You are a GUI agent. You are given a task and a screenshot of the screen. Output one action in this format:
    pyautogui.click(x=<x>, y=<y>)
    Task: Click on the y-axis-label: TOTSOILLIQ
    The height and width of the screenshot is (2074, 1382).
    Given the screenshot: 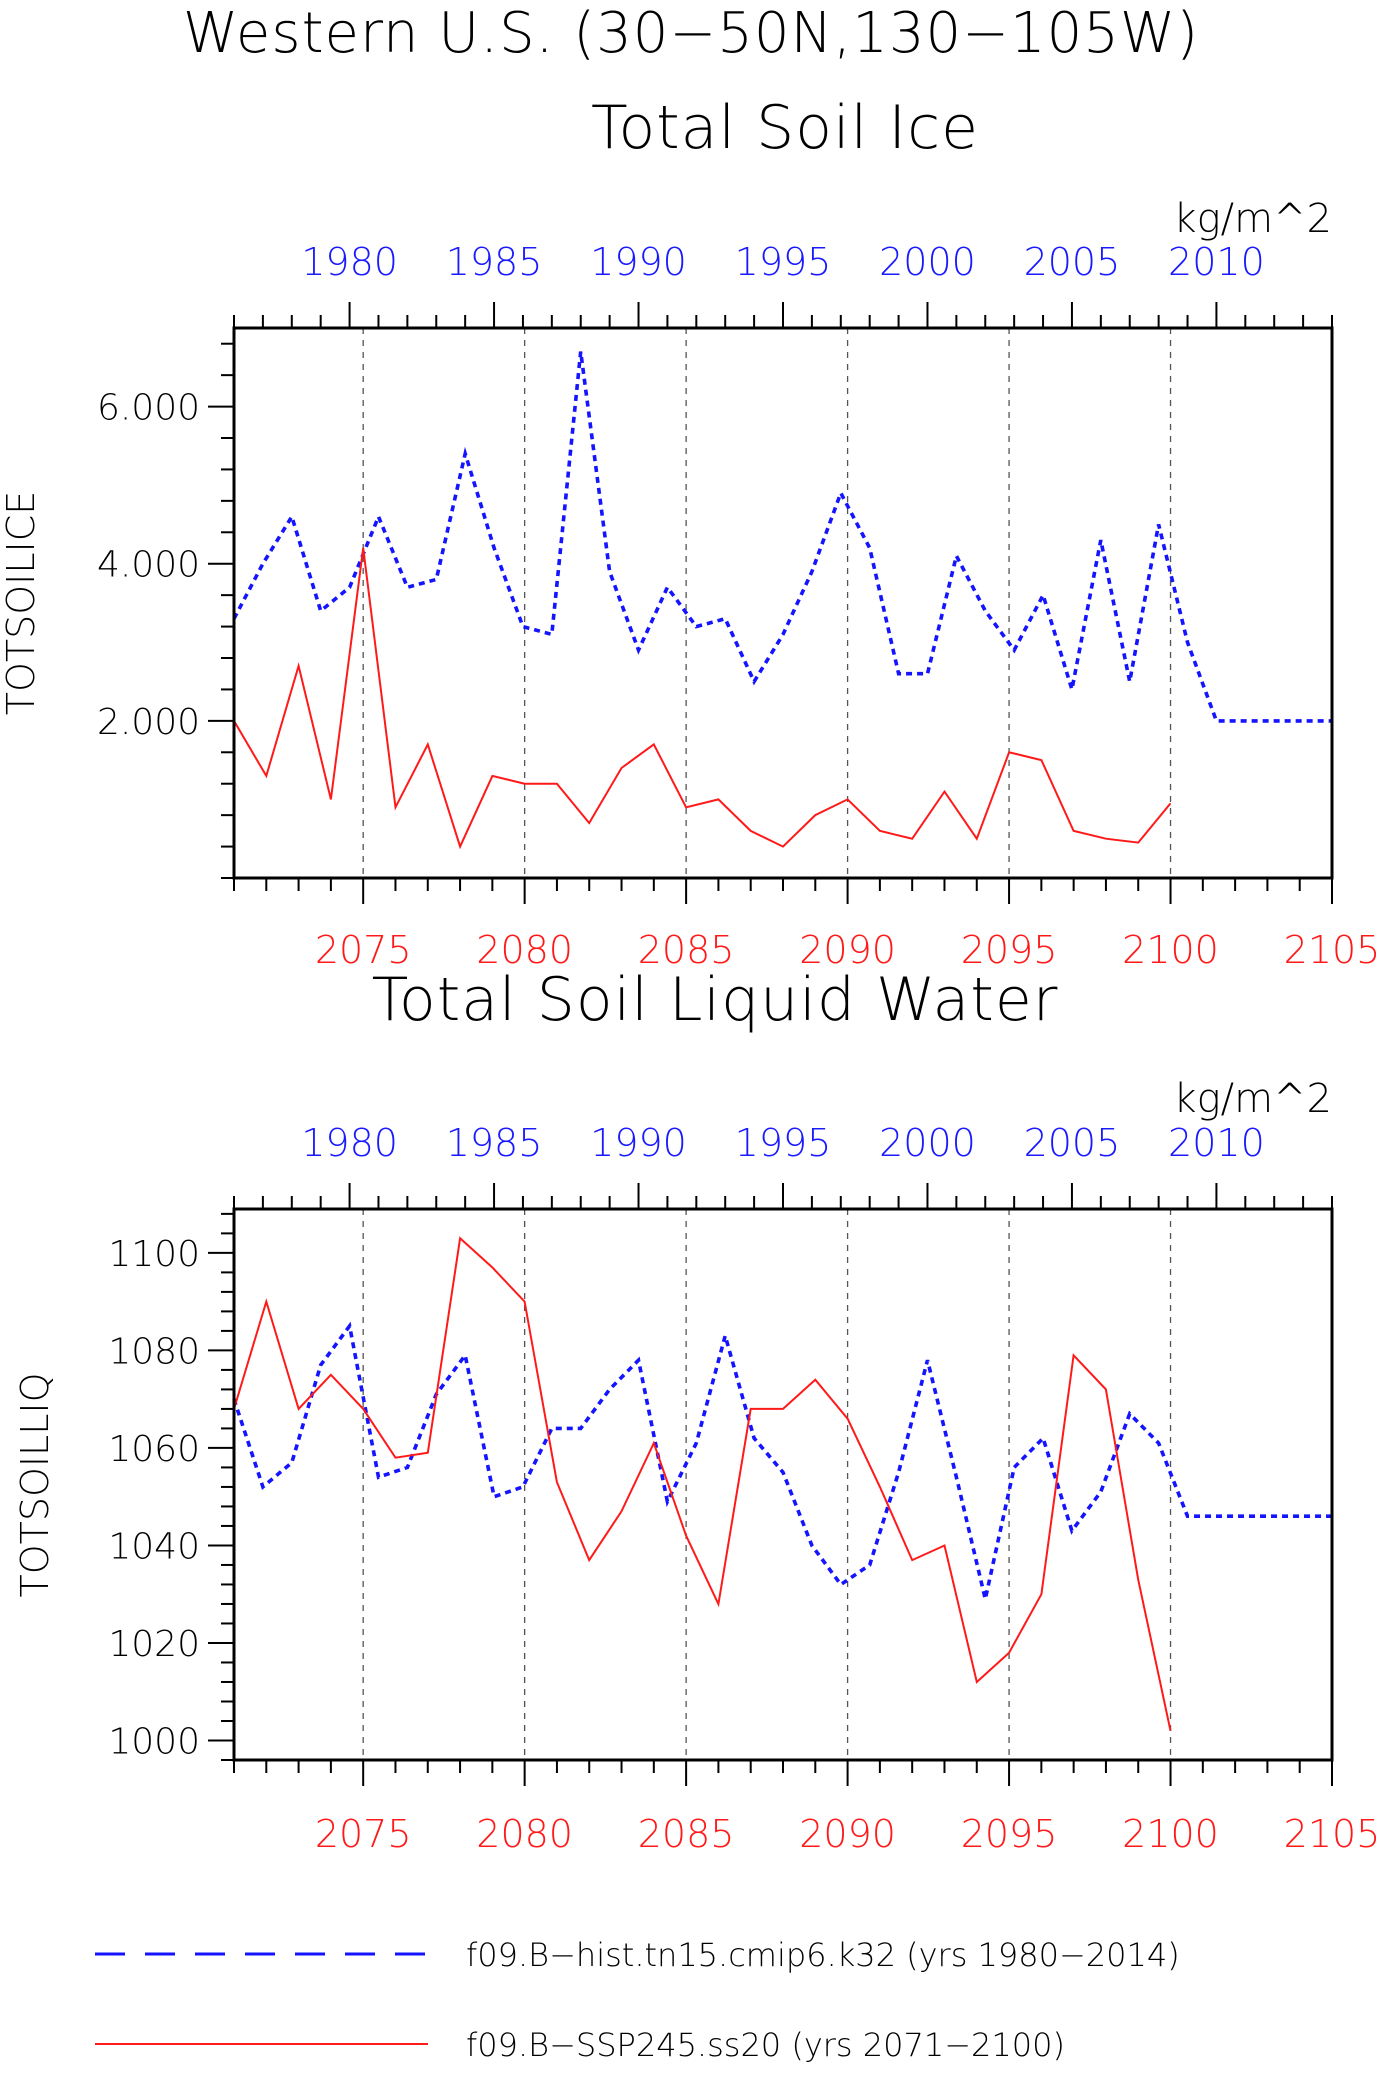 What is the action you would take?
    pyautogui.click(x=35, y=1484)
    